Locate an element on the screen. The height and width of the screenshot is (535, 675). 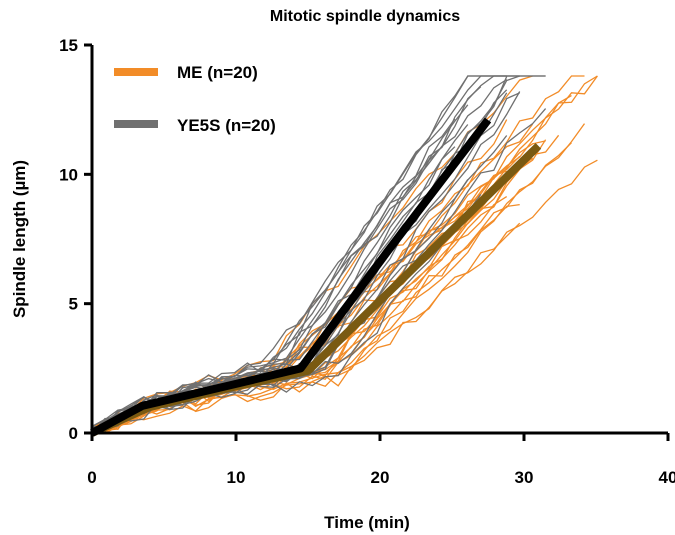
y-tick-label: 10 is located at coordinates (68, 174).